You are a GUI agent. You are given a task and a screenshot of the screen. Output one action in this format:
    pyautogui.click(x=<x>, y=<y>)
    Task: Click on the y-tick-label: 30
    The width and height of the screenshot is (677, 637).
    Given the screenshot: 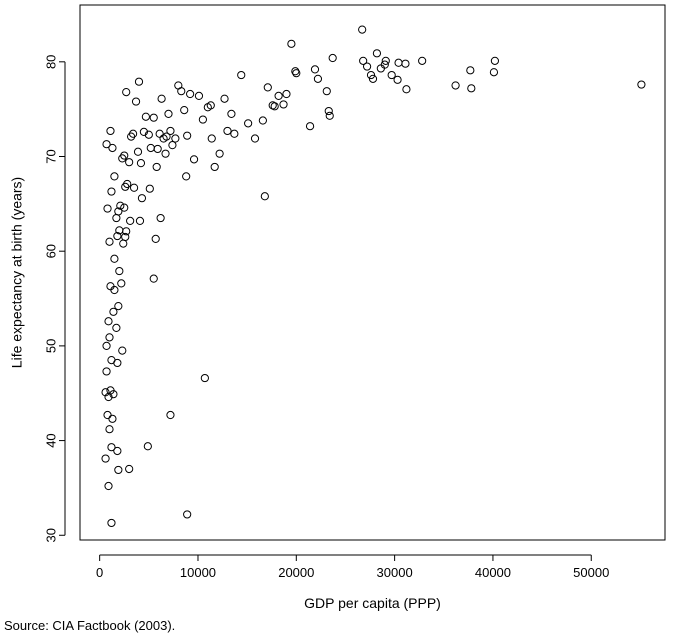 What is the action you would take?
    pyautogui.click(x=50, y=535)
    